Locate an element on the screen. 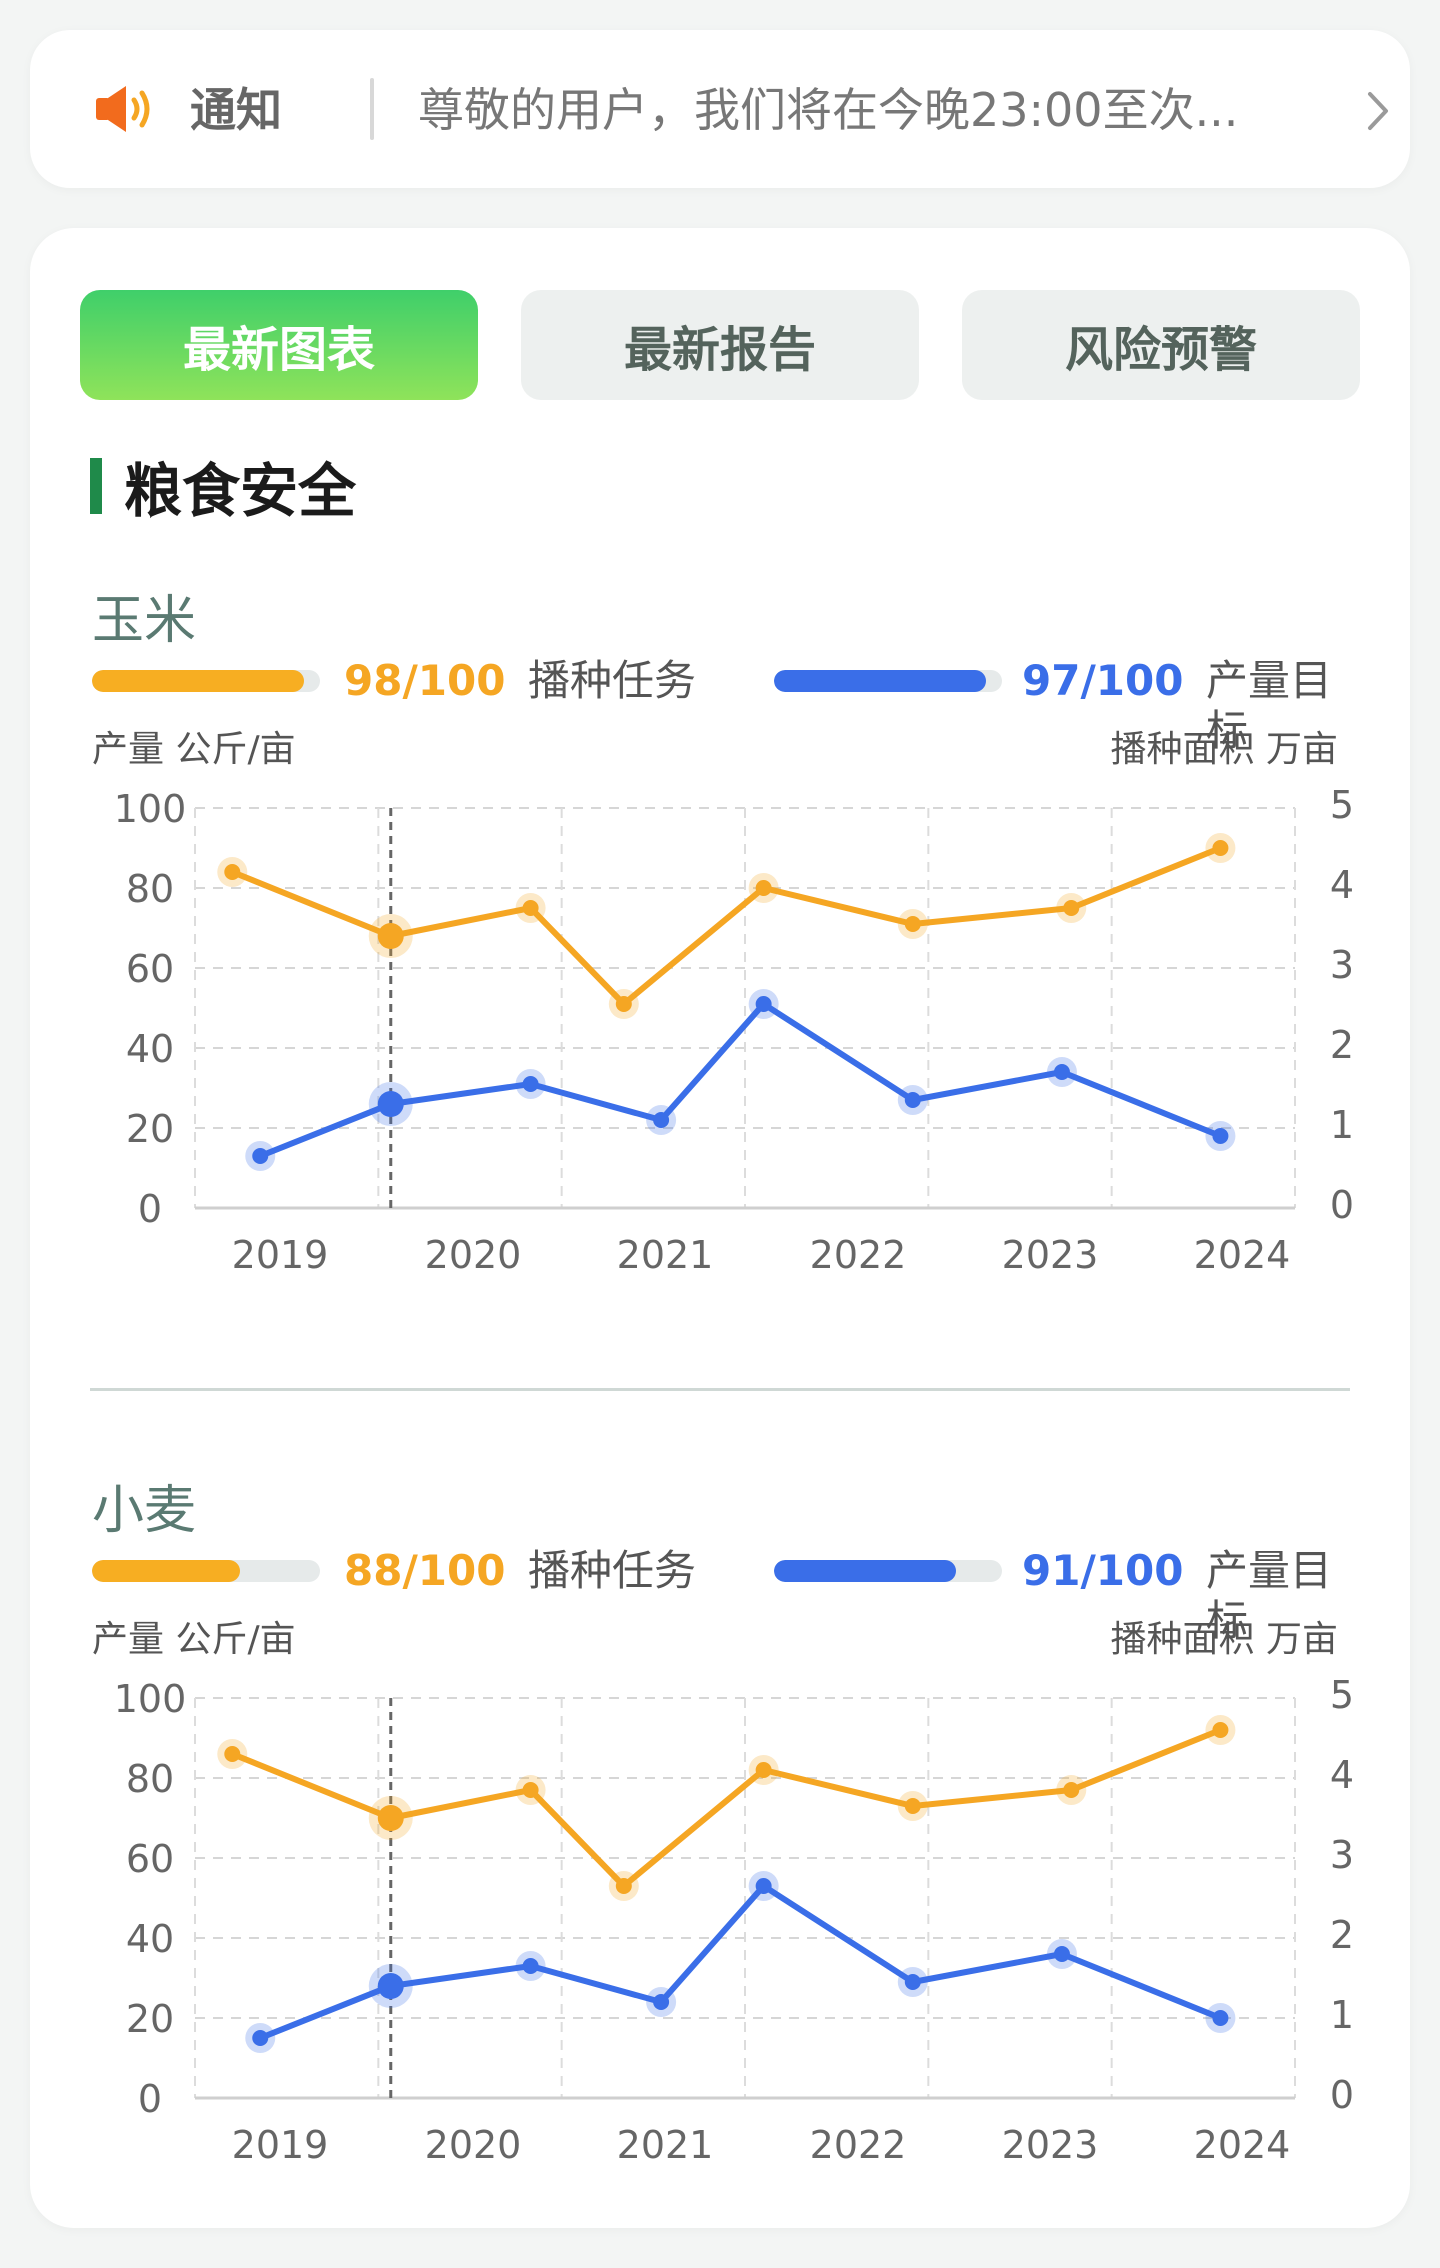  section-title-marker is located at coordinates (96, 486).